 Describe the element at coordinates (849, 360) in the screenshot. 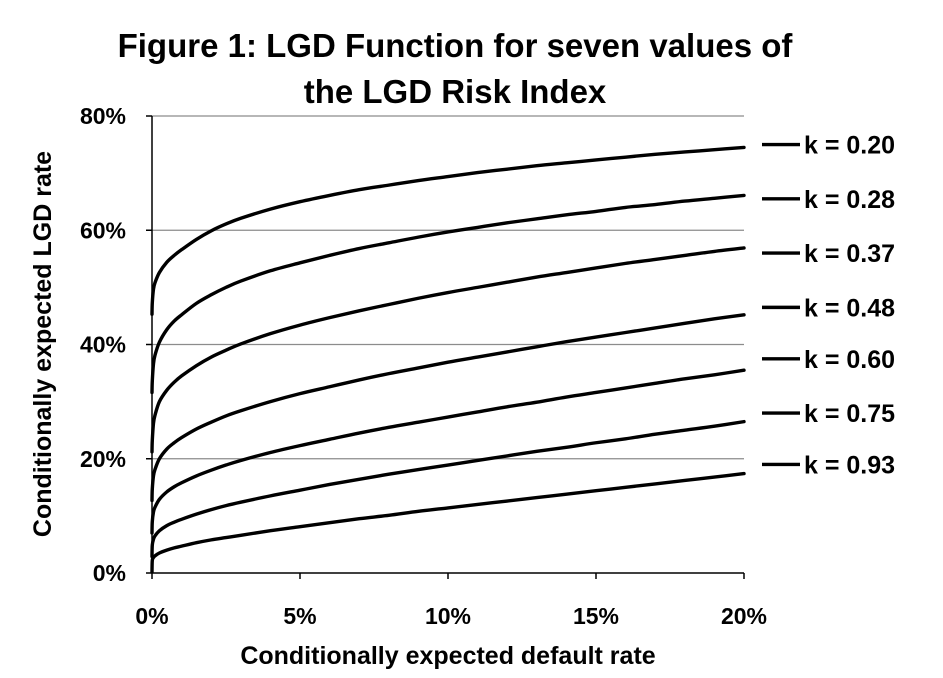

I see `legend-label: k = 0.60` at that location.